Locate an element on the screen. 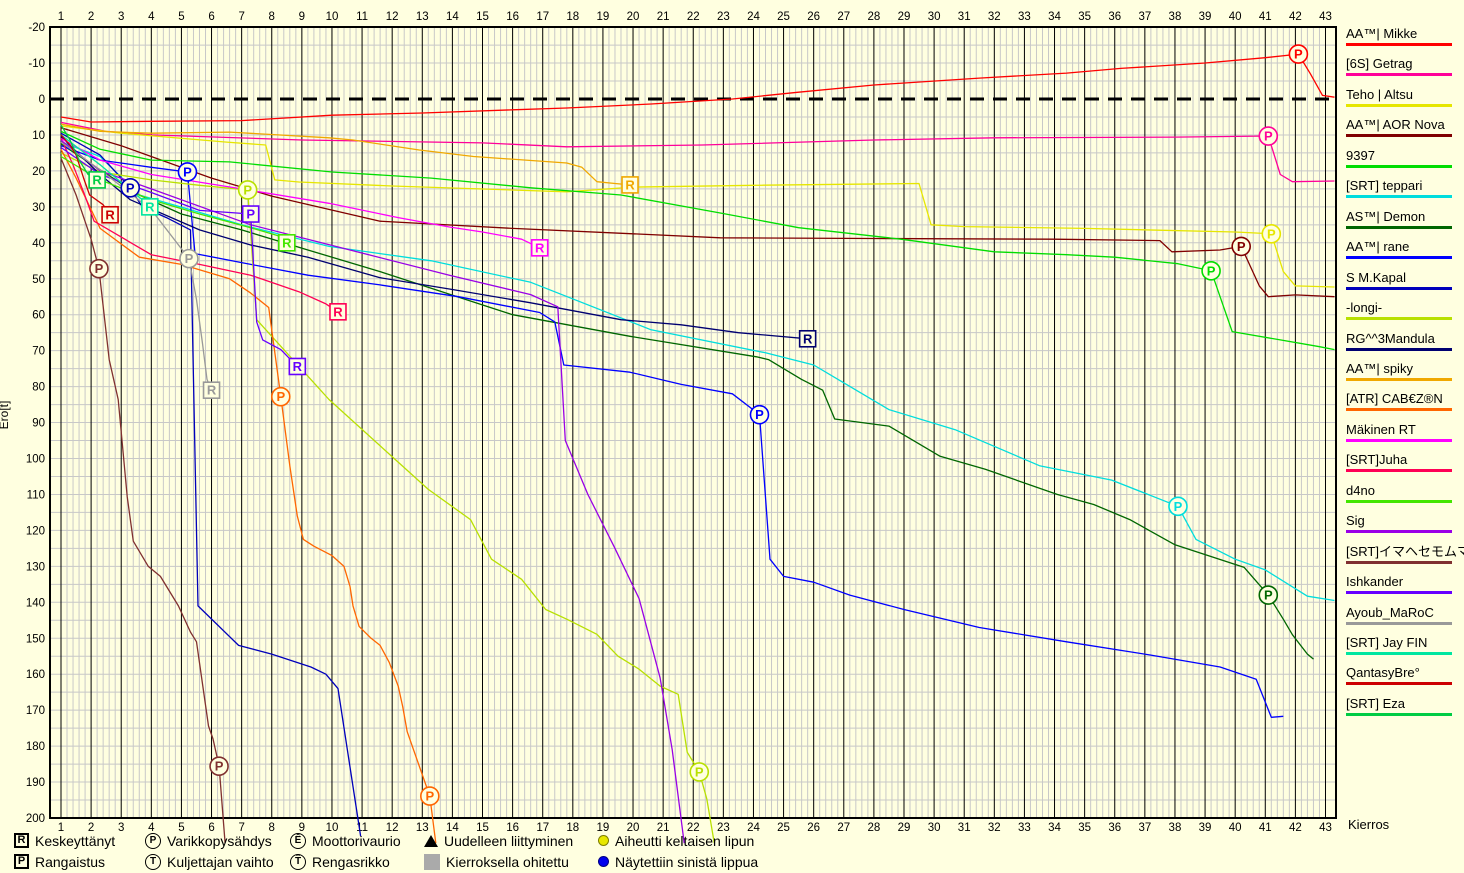 This screenshot has height=873, width=1464. svg-text: 70 is located at coordinates (38, 352).